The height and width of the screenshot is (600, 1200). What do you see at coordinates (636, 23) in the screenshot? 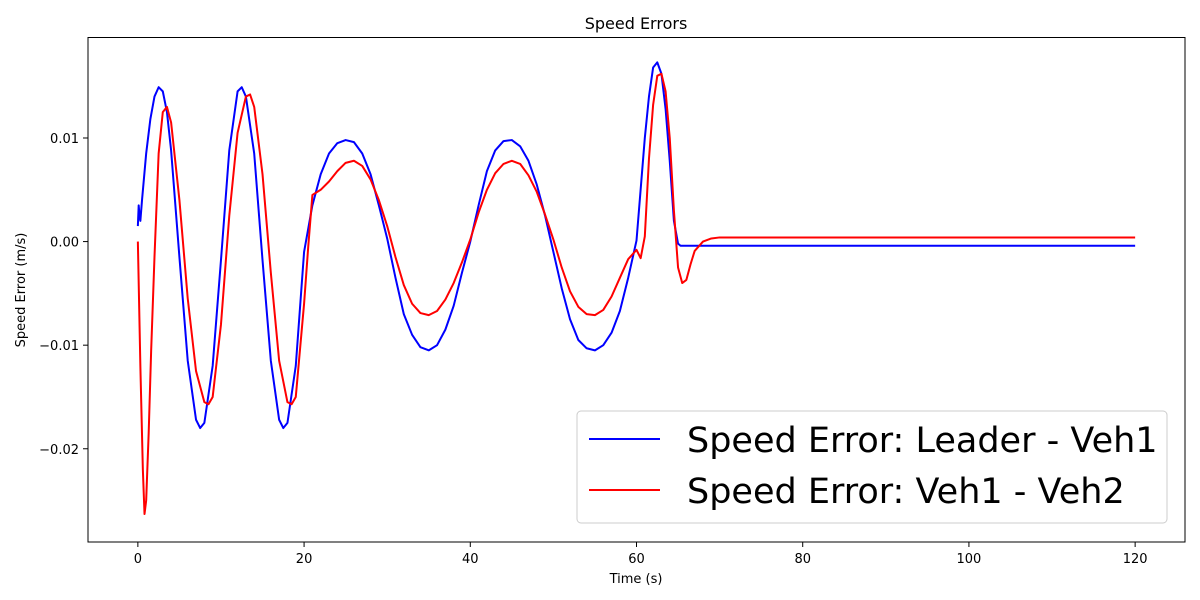
I see `chart-title: Speed Errors` at bounding box center [636, 23].